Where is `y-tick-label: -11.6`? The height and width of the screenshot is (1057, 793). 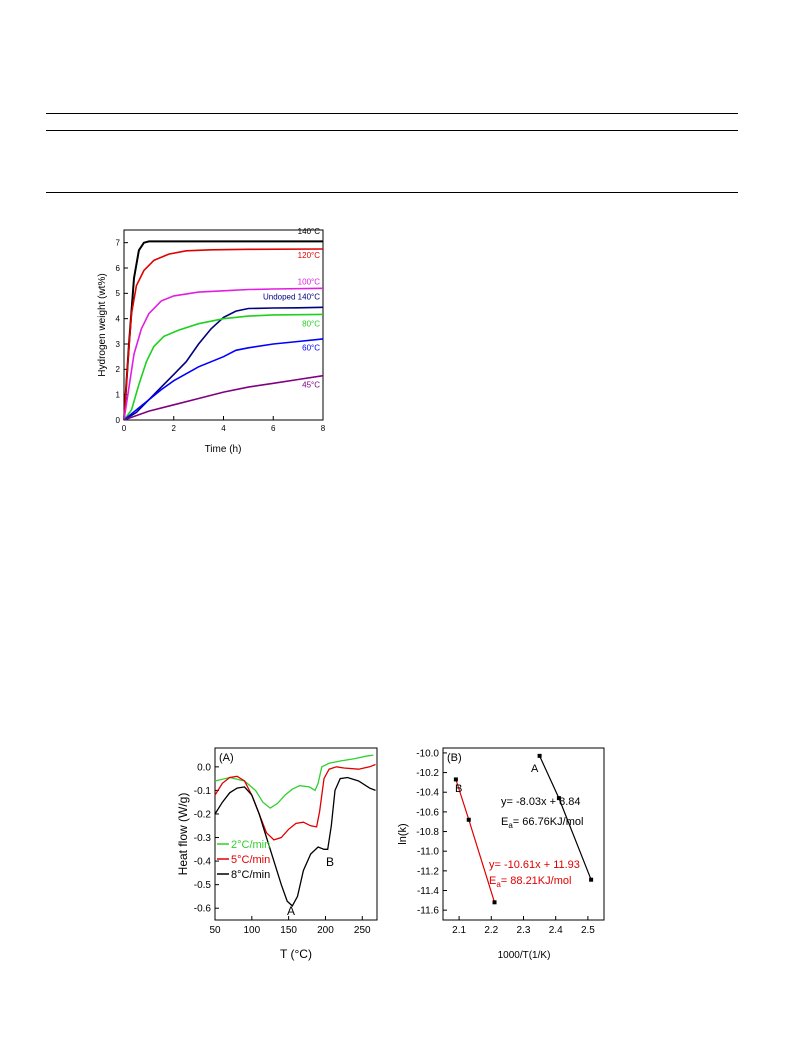 y-tick-label: -11.6 is located at coordinates (428, 911).